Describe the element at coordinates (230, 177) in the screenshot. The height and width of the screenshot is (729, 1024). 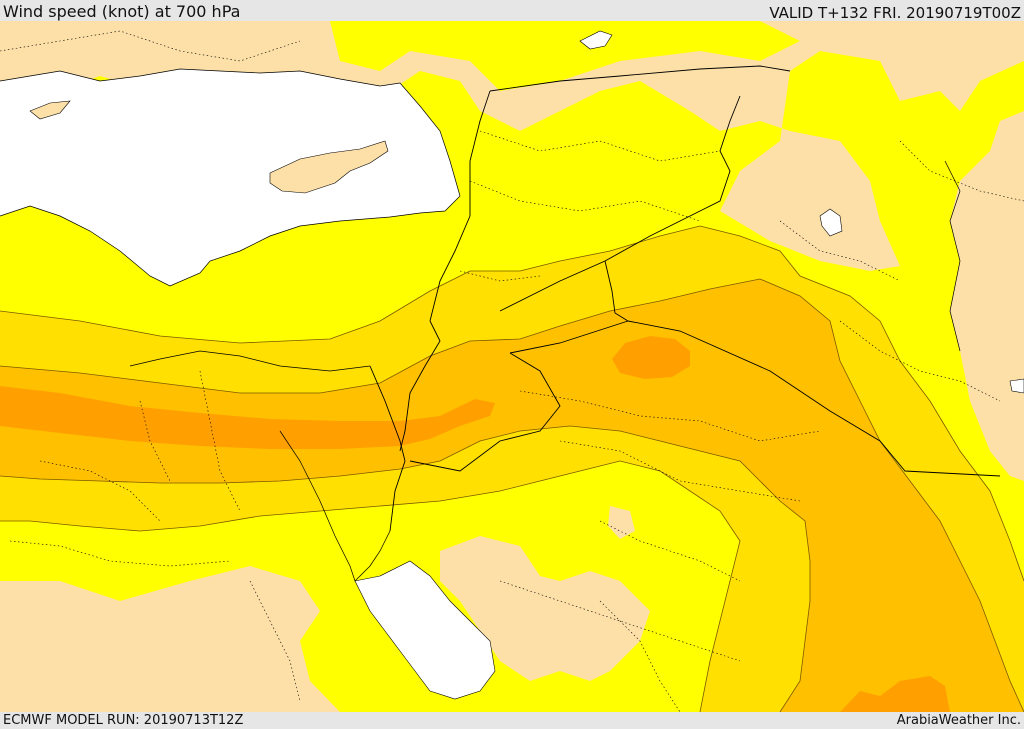
I see `mediterranean-sea` at that location.